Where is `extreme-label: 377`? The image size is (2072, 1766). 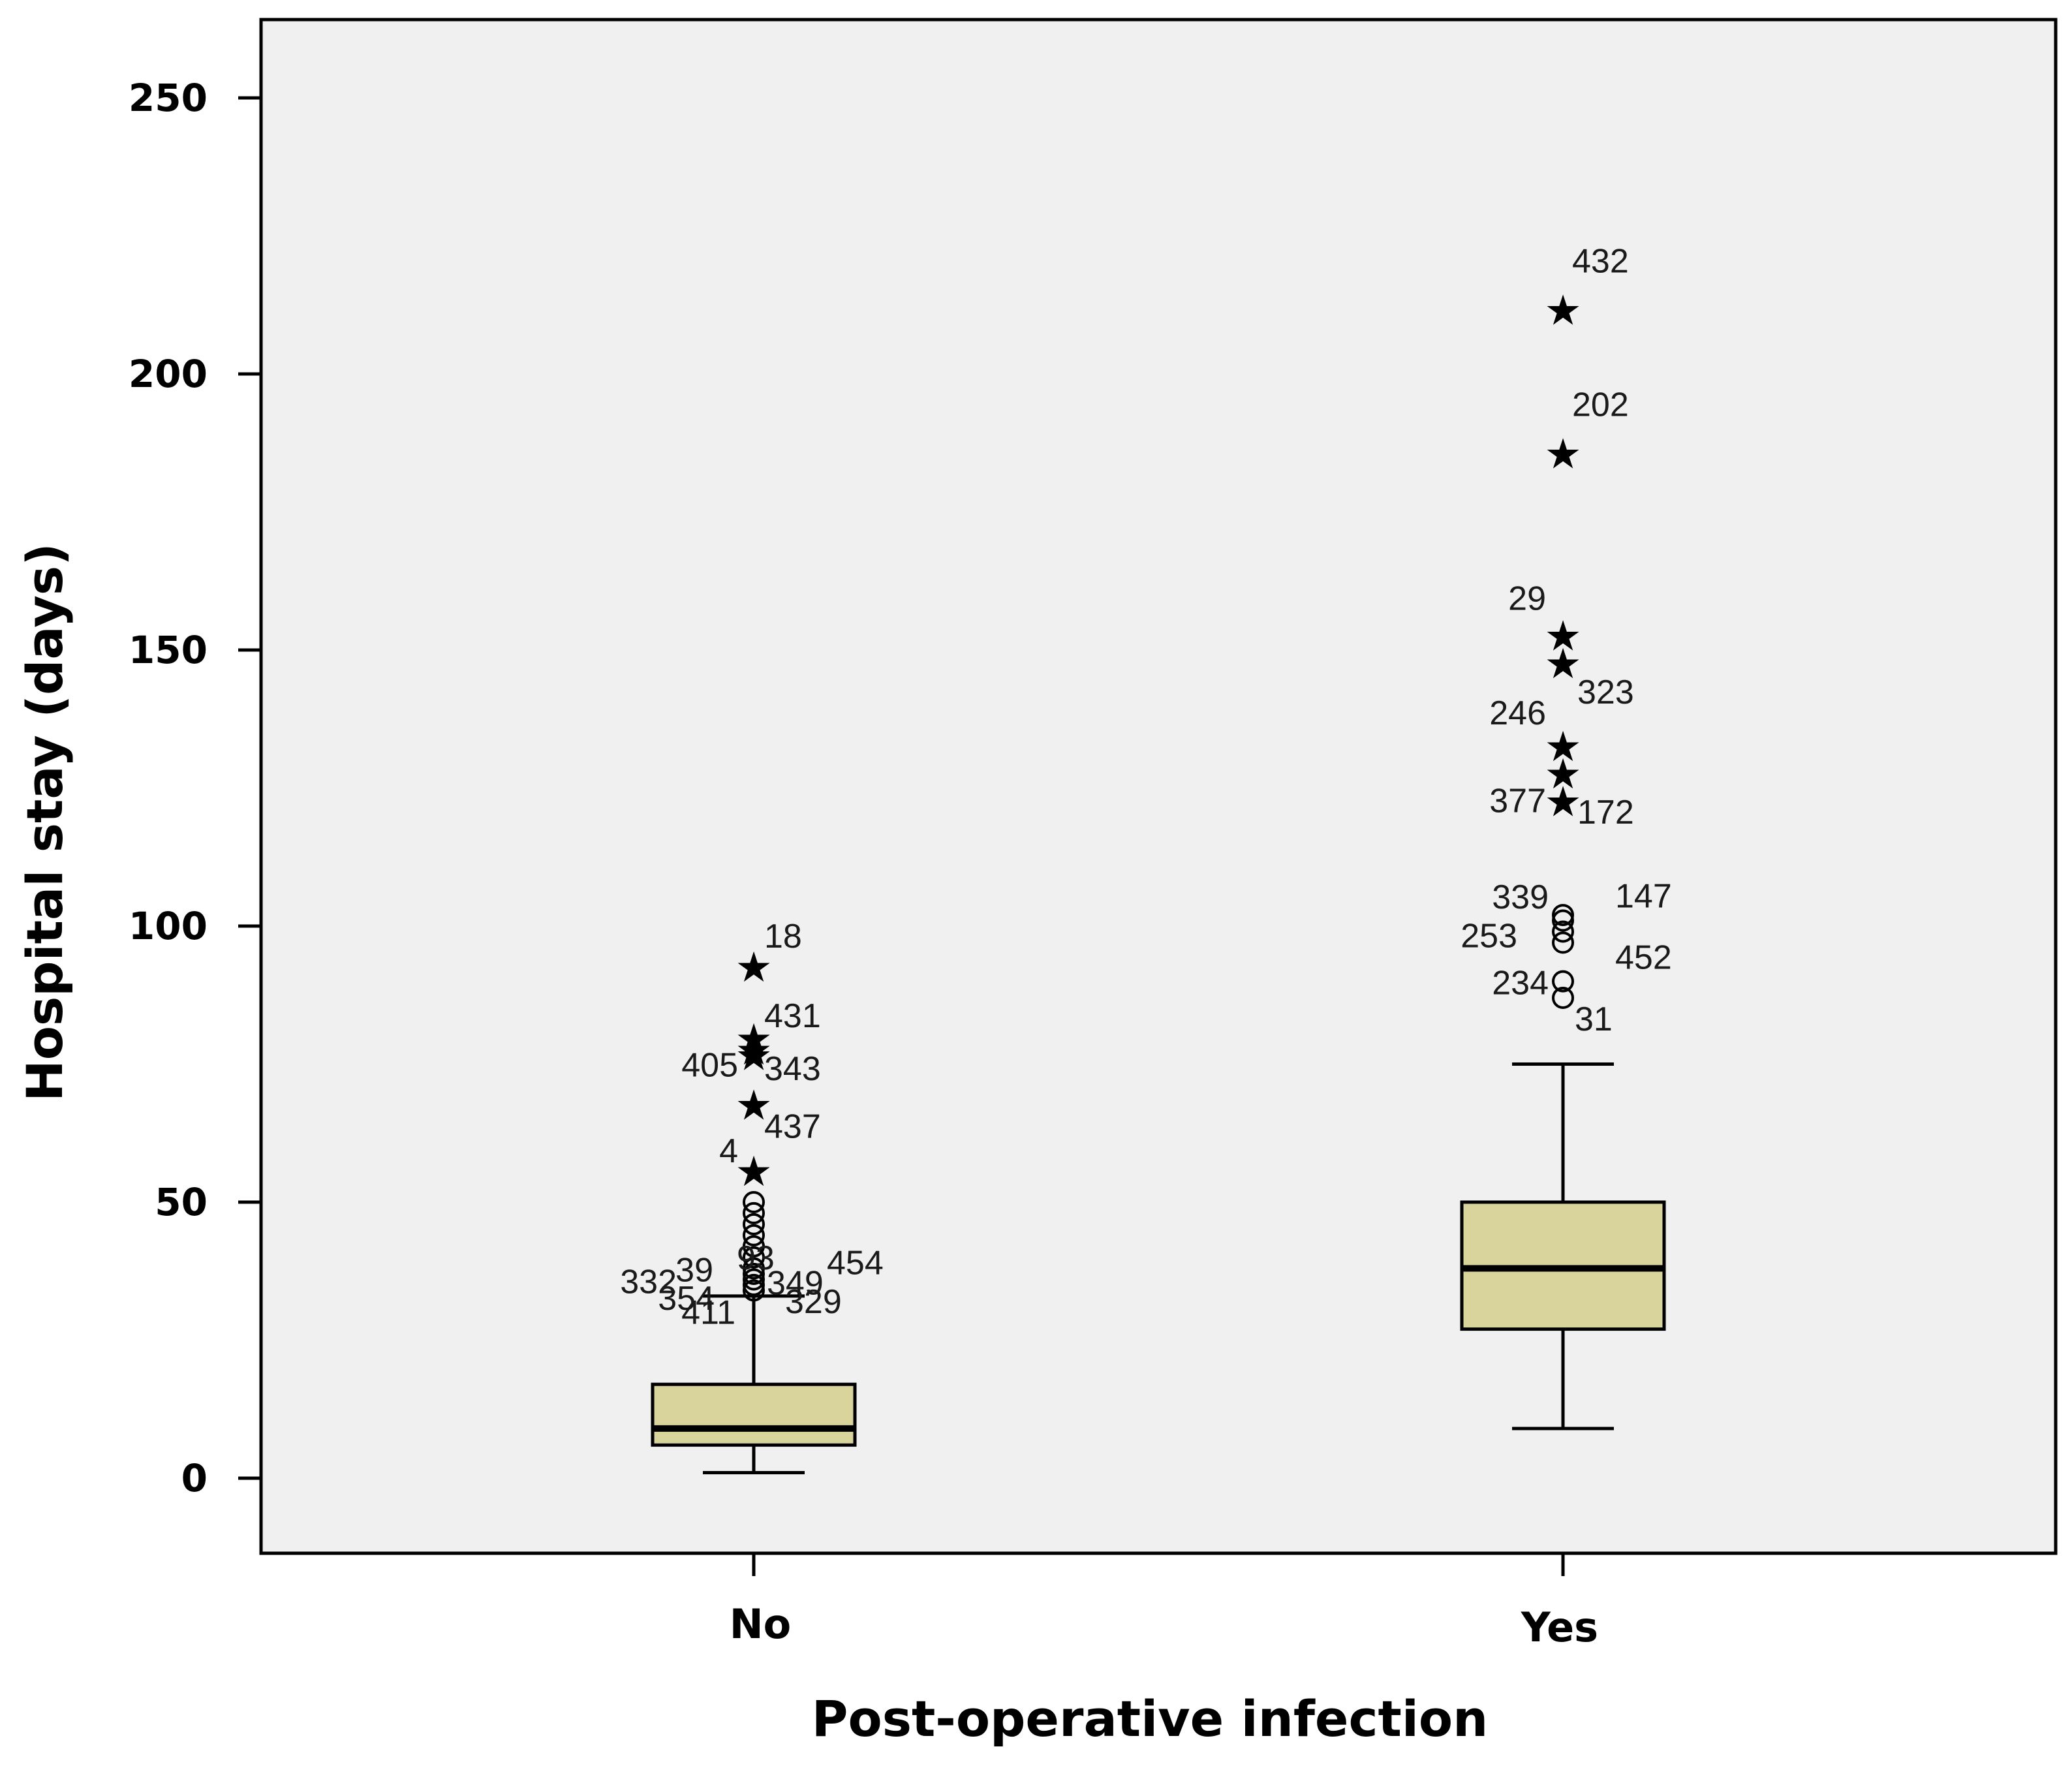
extreme-label: 377 is located at coordinates (1517, 801).